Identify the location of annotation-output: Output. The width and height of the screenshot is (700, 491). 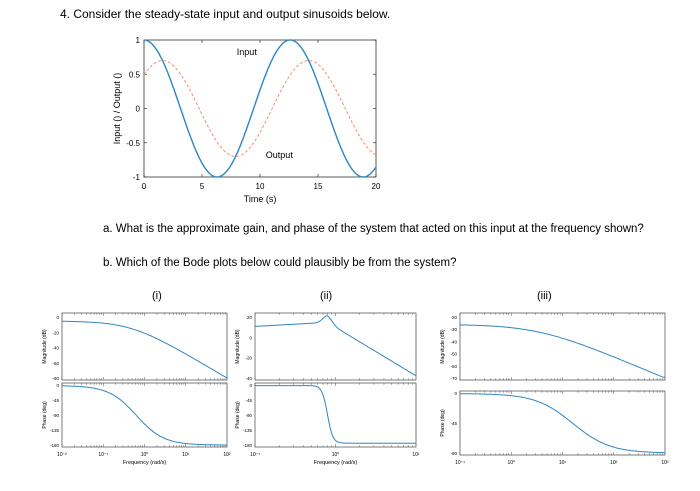
(280, 155).